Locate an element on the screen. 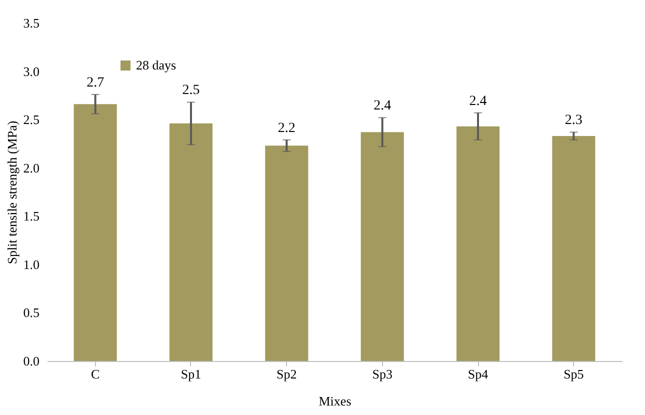 The width and height of the screenshot is (645, 415). y-tick-label: 1.5 is located at coordinates (31, 216).